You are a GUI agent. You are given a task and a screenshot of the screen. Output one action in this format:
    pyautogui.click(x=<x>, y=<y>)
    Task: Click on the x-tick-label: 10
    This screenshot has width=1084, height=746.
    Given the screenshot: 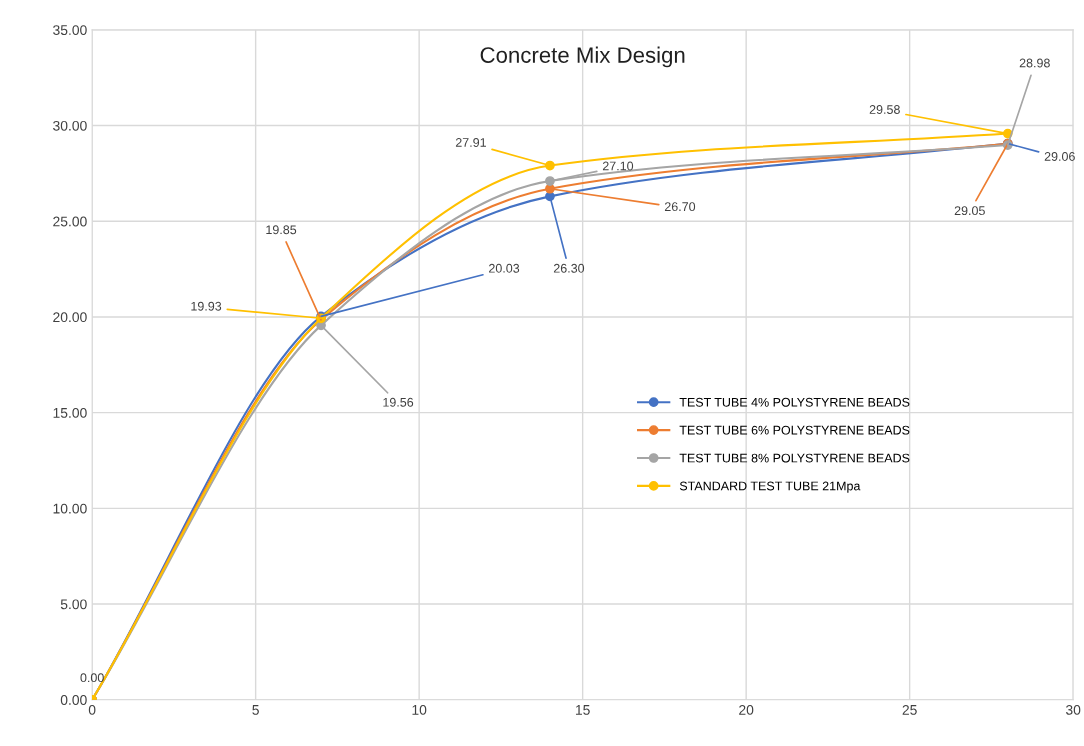 What is the action you would take?
    pyautogui.click(x=419, y=709)
    